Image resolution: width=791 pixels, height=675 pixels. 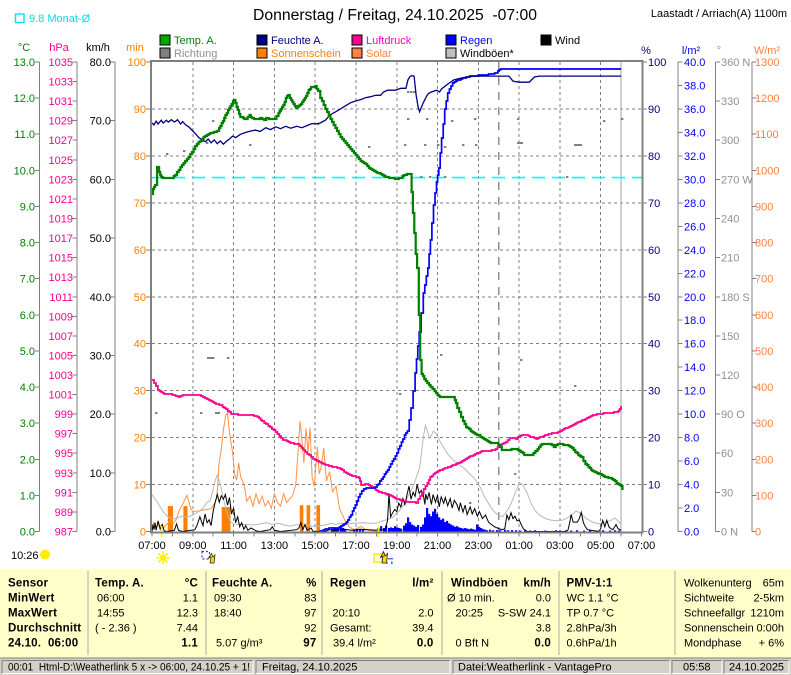 What do you see at coordinates (27, 460) in the screenshot?
I see `svg-text: 2.0` at bounding box center [27, 460].